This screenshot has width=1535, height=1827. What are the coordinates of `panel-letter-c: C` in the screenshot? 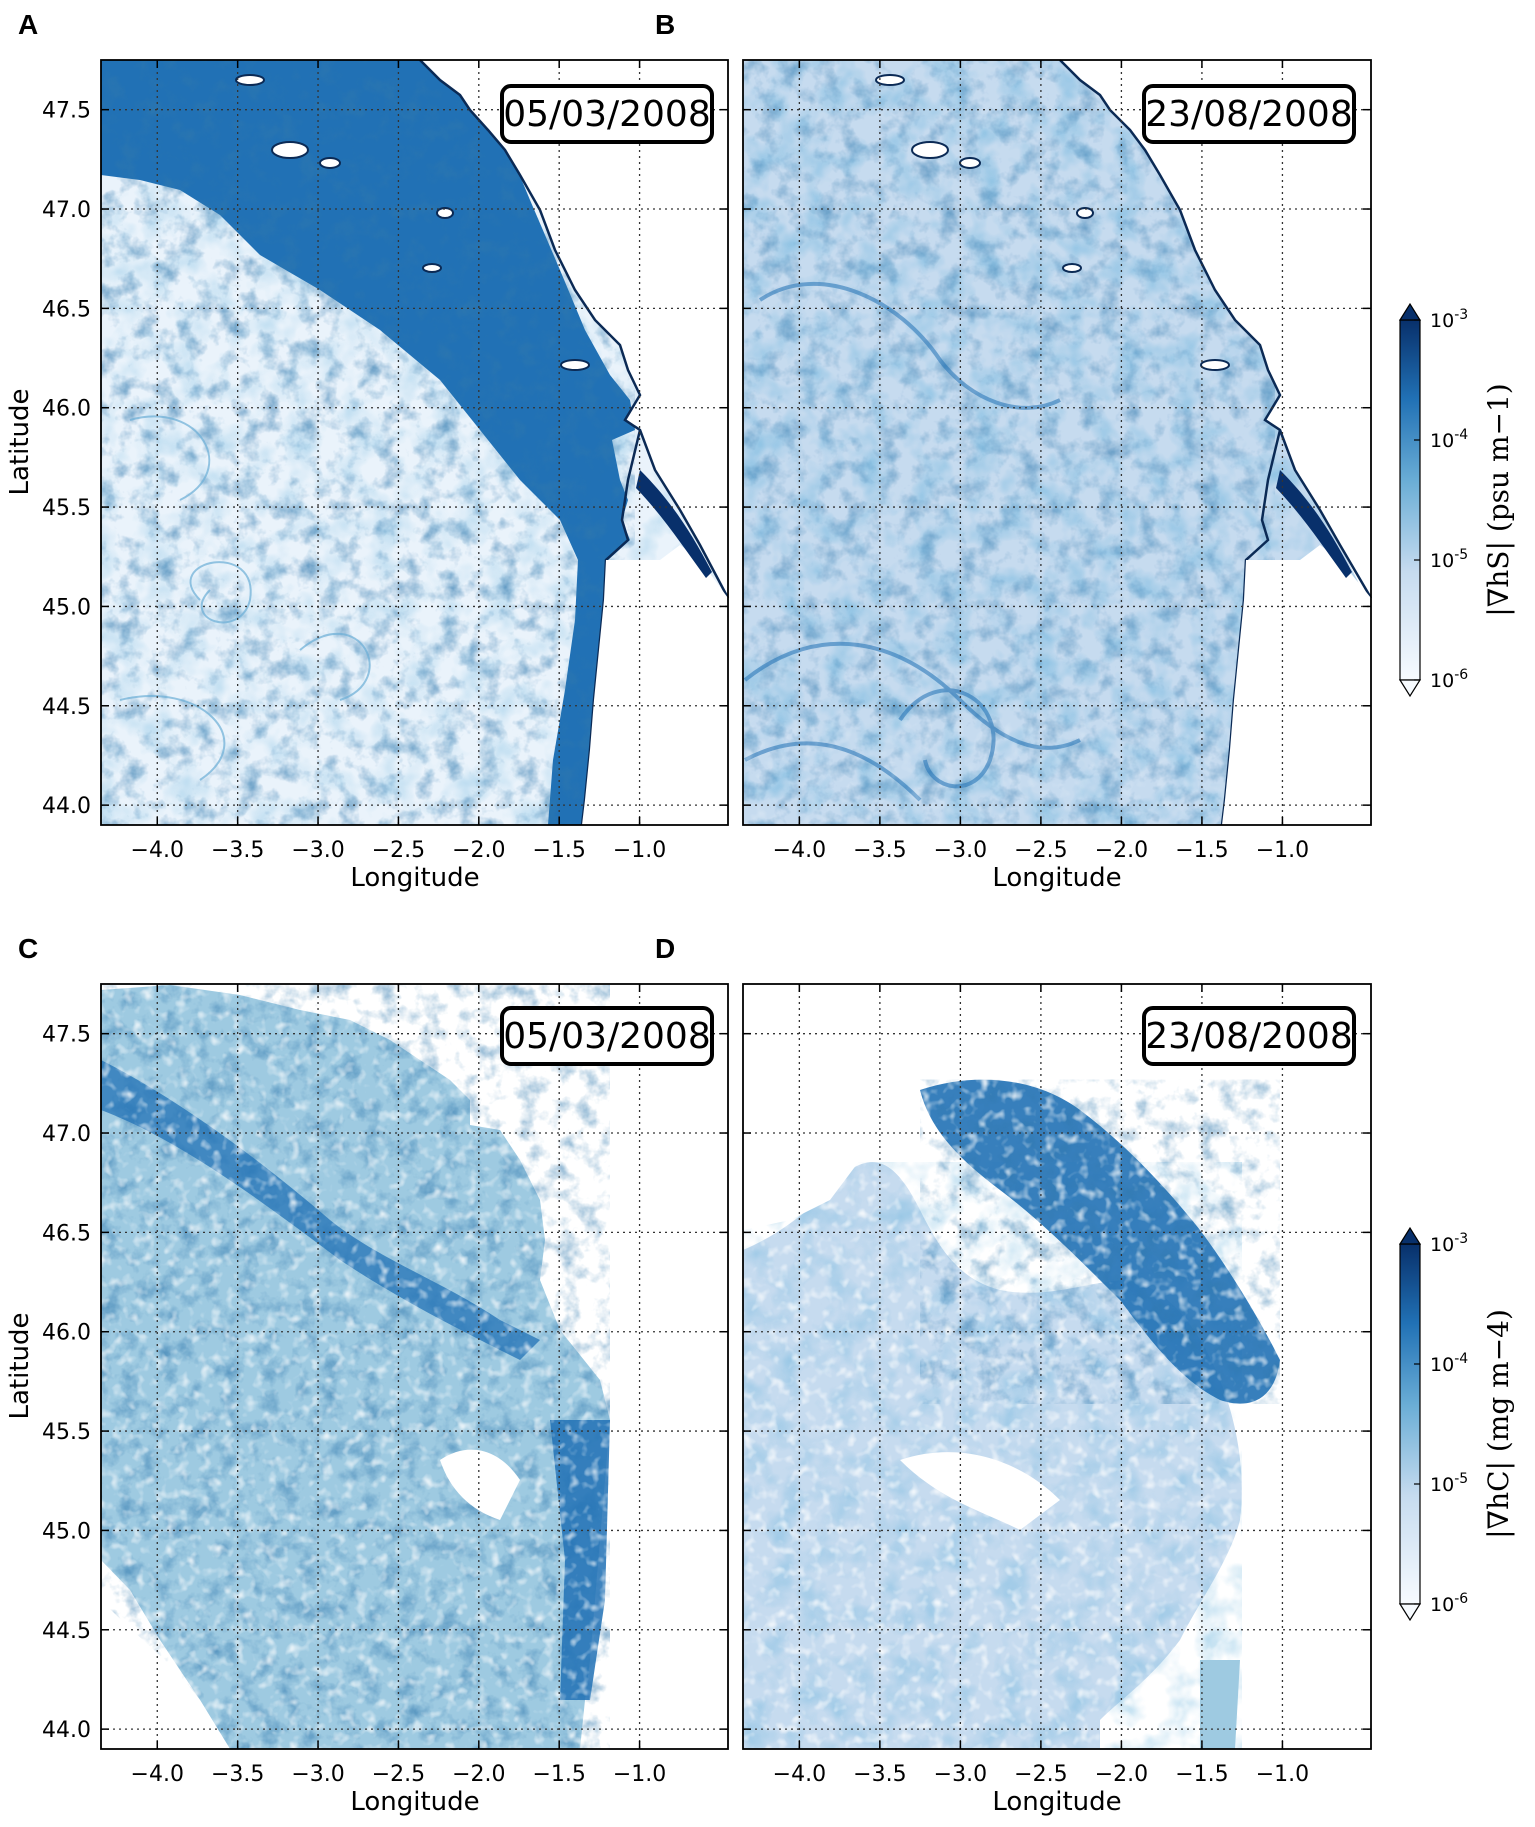 It's located at (28, 948).